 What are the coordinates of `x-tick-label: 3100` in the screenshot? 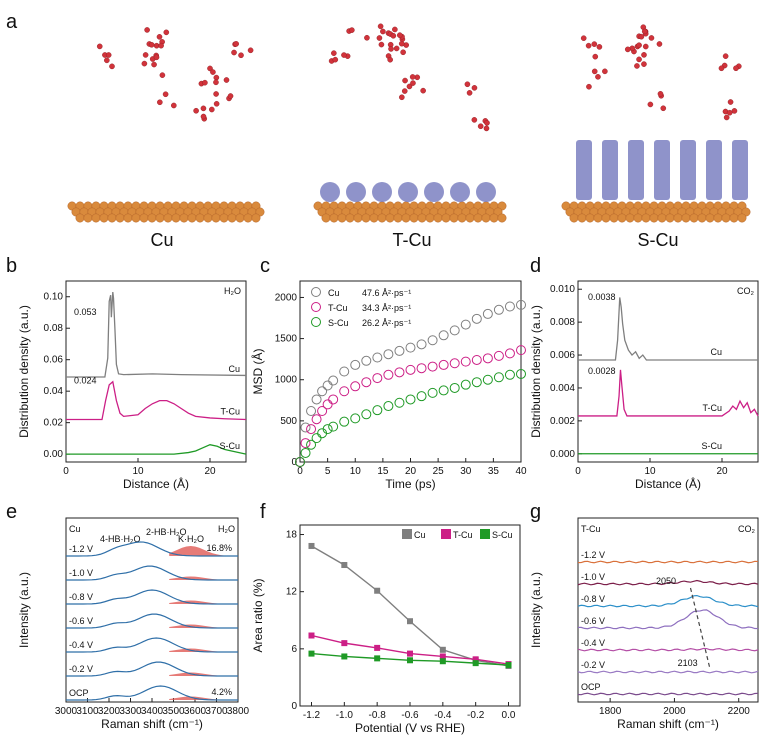 It's located at (87, 711).